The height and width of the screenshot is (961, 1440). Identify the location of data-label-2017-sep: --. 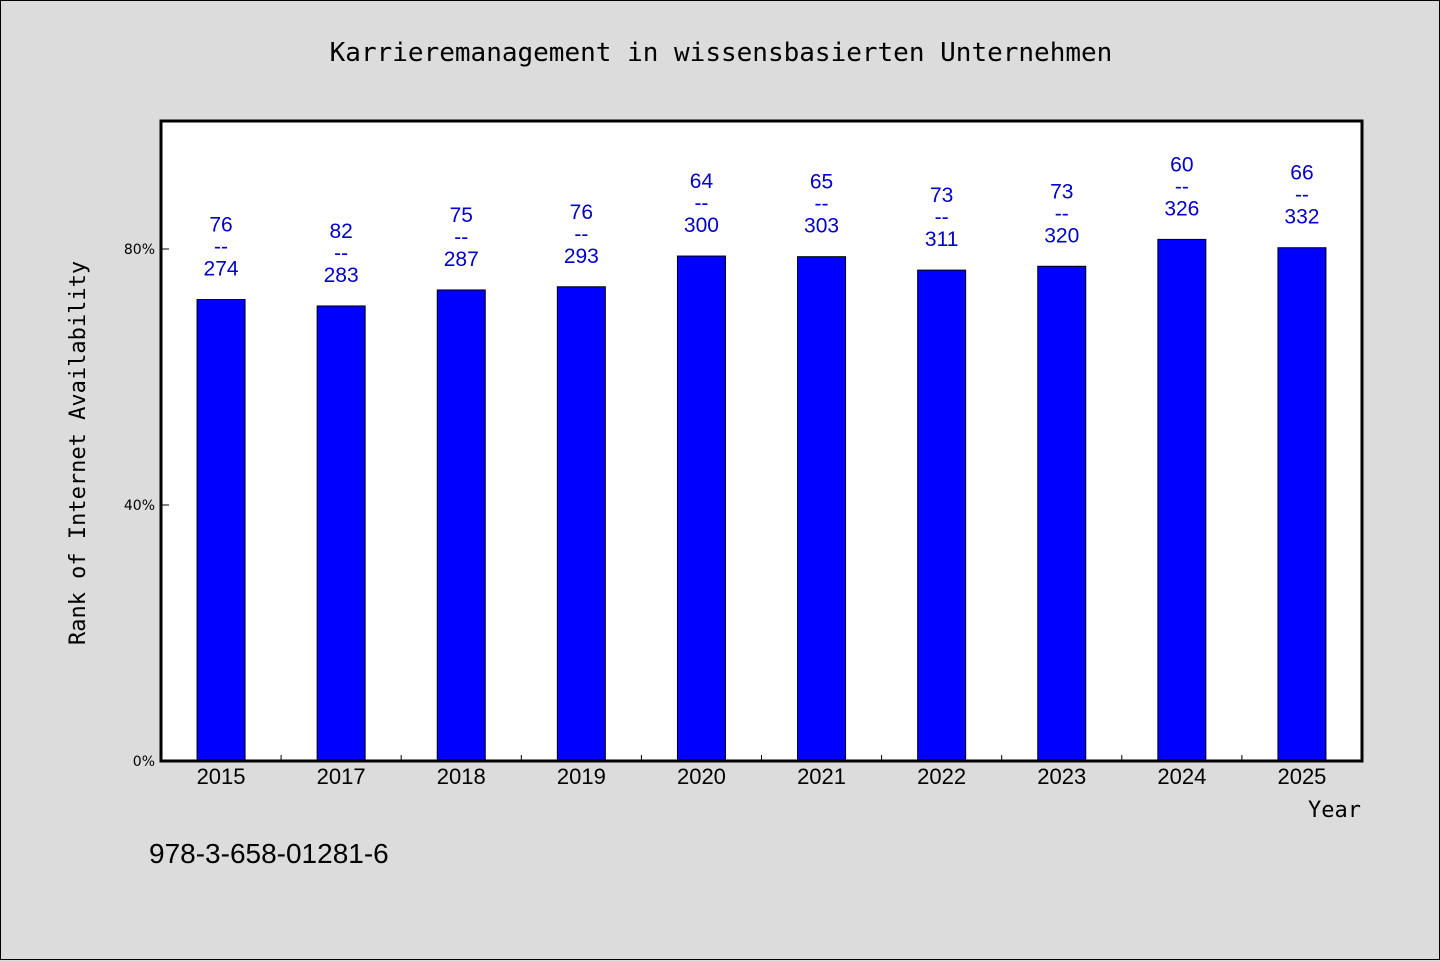
(341, 253).